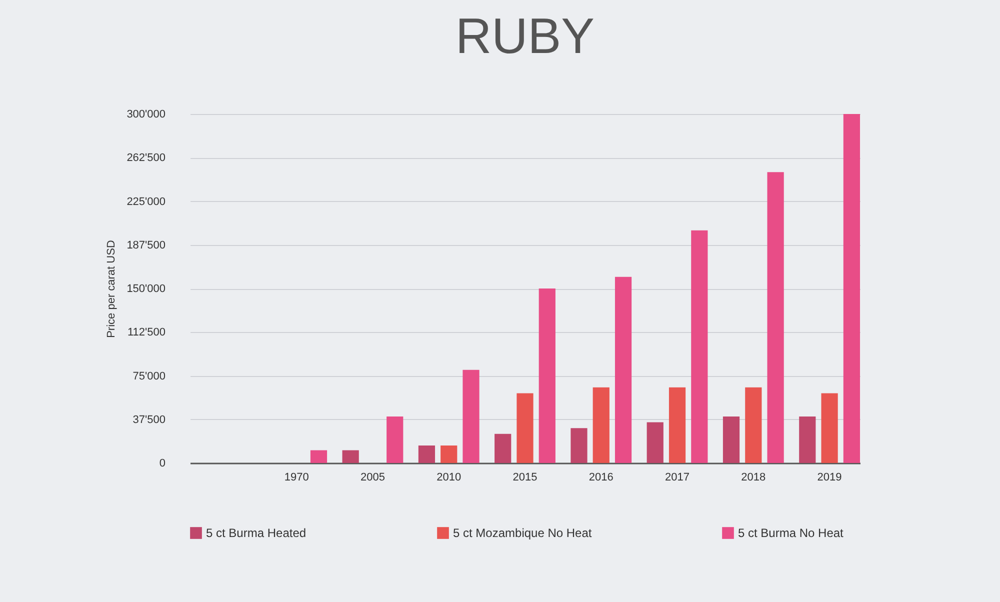 This screenshot has height=602, width=1000. What do you see at coordinates (753, 478) in the screenshot?
I see `x-tick-label: 2018` at bounding box center [753, 478].